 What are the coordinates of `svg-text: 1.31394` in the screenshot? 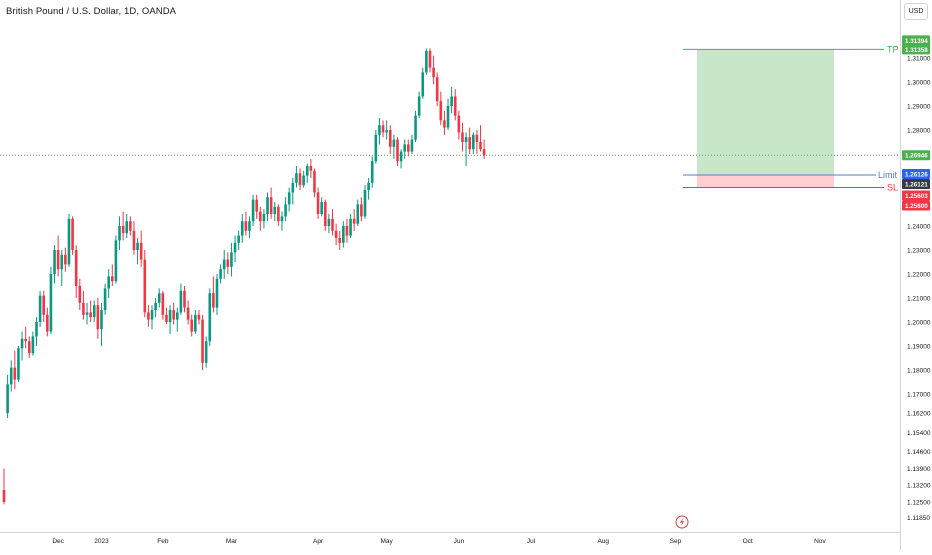 It's located at (916, 41).